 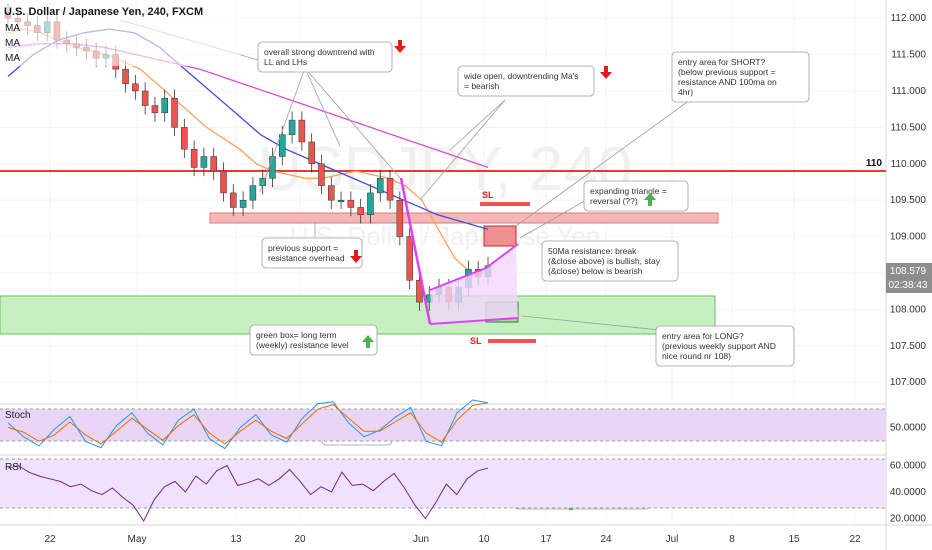 What do you see at coordinates (908, 285) in the screenshot?
I see `bar-countdown: 02:38:43` at bounding box center [908, 285].